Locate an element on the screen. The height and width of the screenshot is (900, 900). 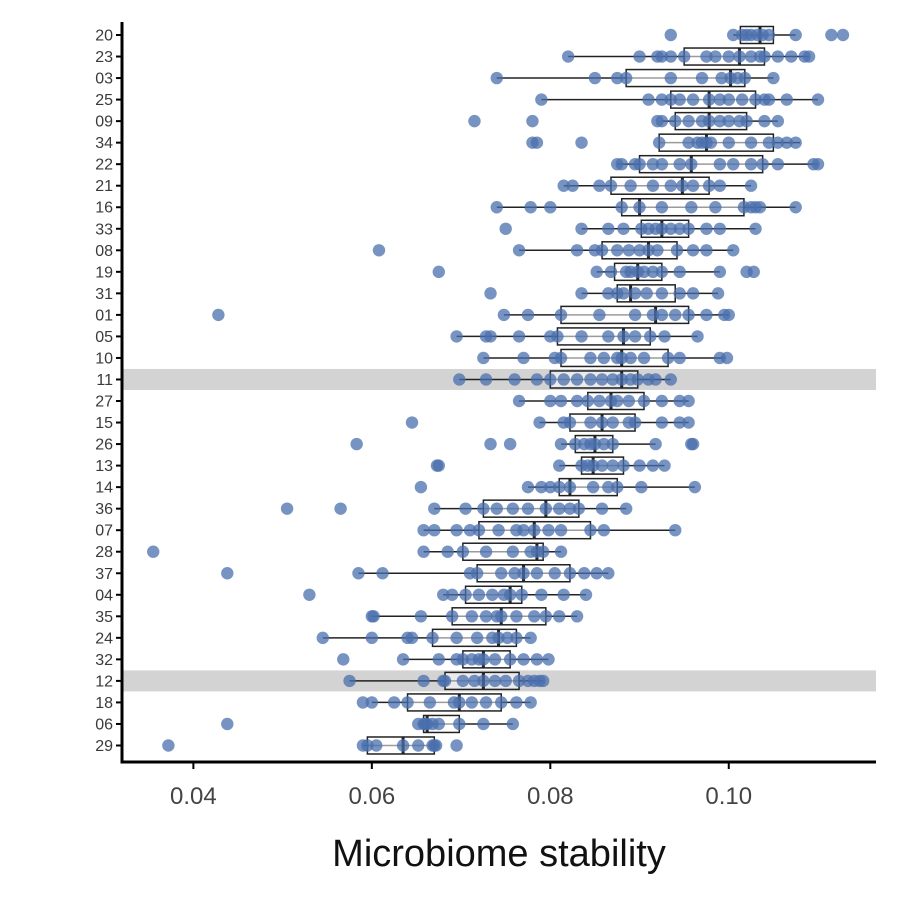
y-tick-label-32: 32 is located at coordinates (104, 660).